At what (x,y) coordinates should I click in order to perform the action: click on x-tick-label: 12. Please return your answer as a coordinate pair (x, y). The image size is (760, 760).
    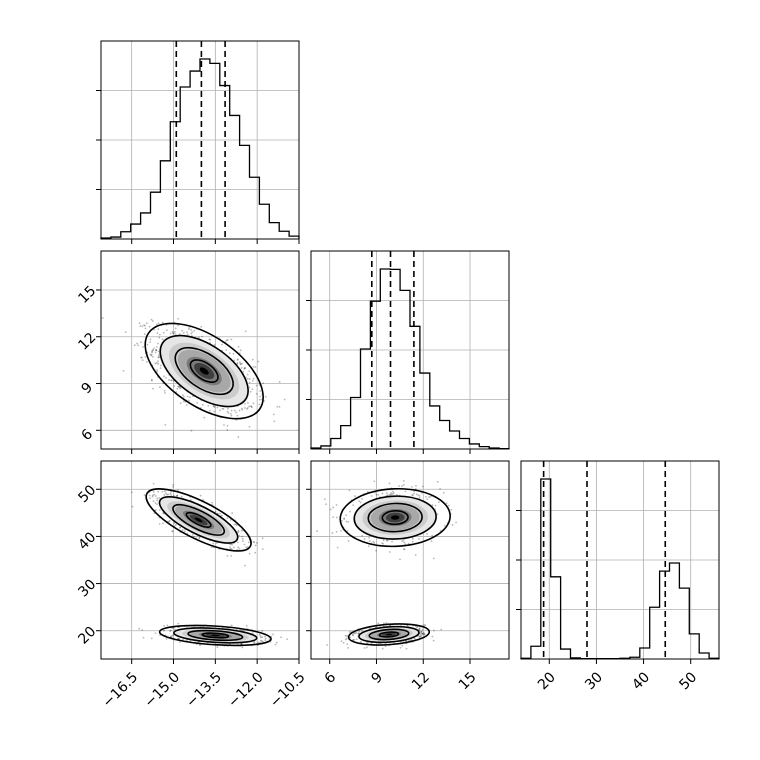
    Looking at the image, I should click on (421, 681).